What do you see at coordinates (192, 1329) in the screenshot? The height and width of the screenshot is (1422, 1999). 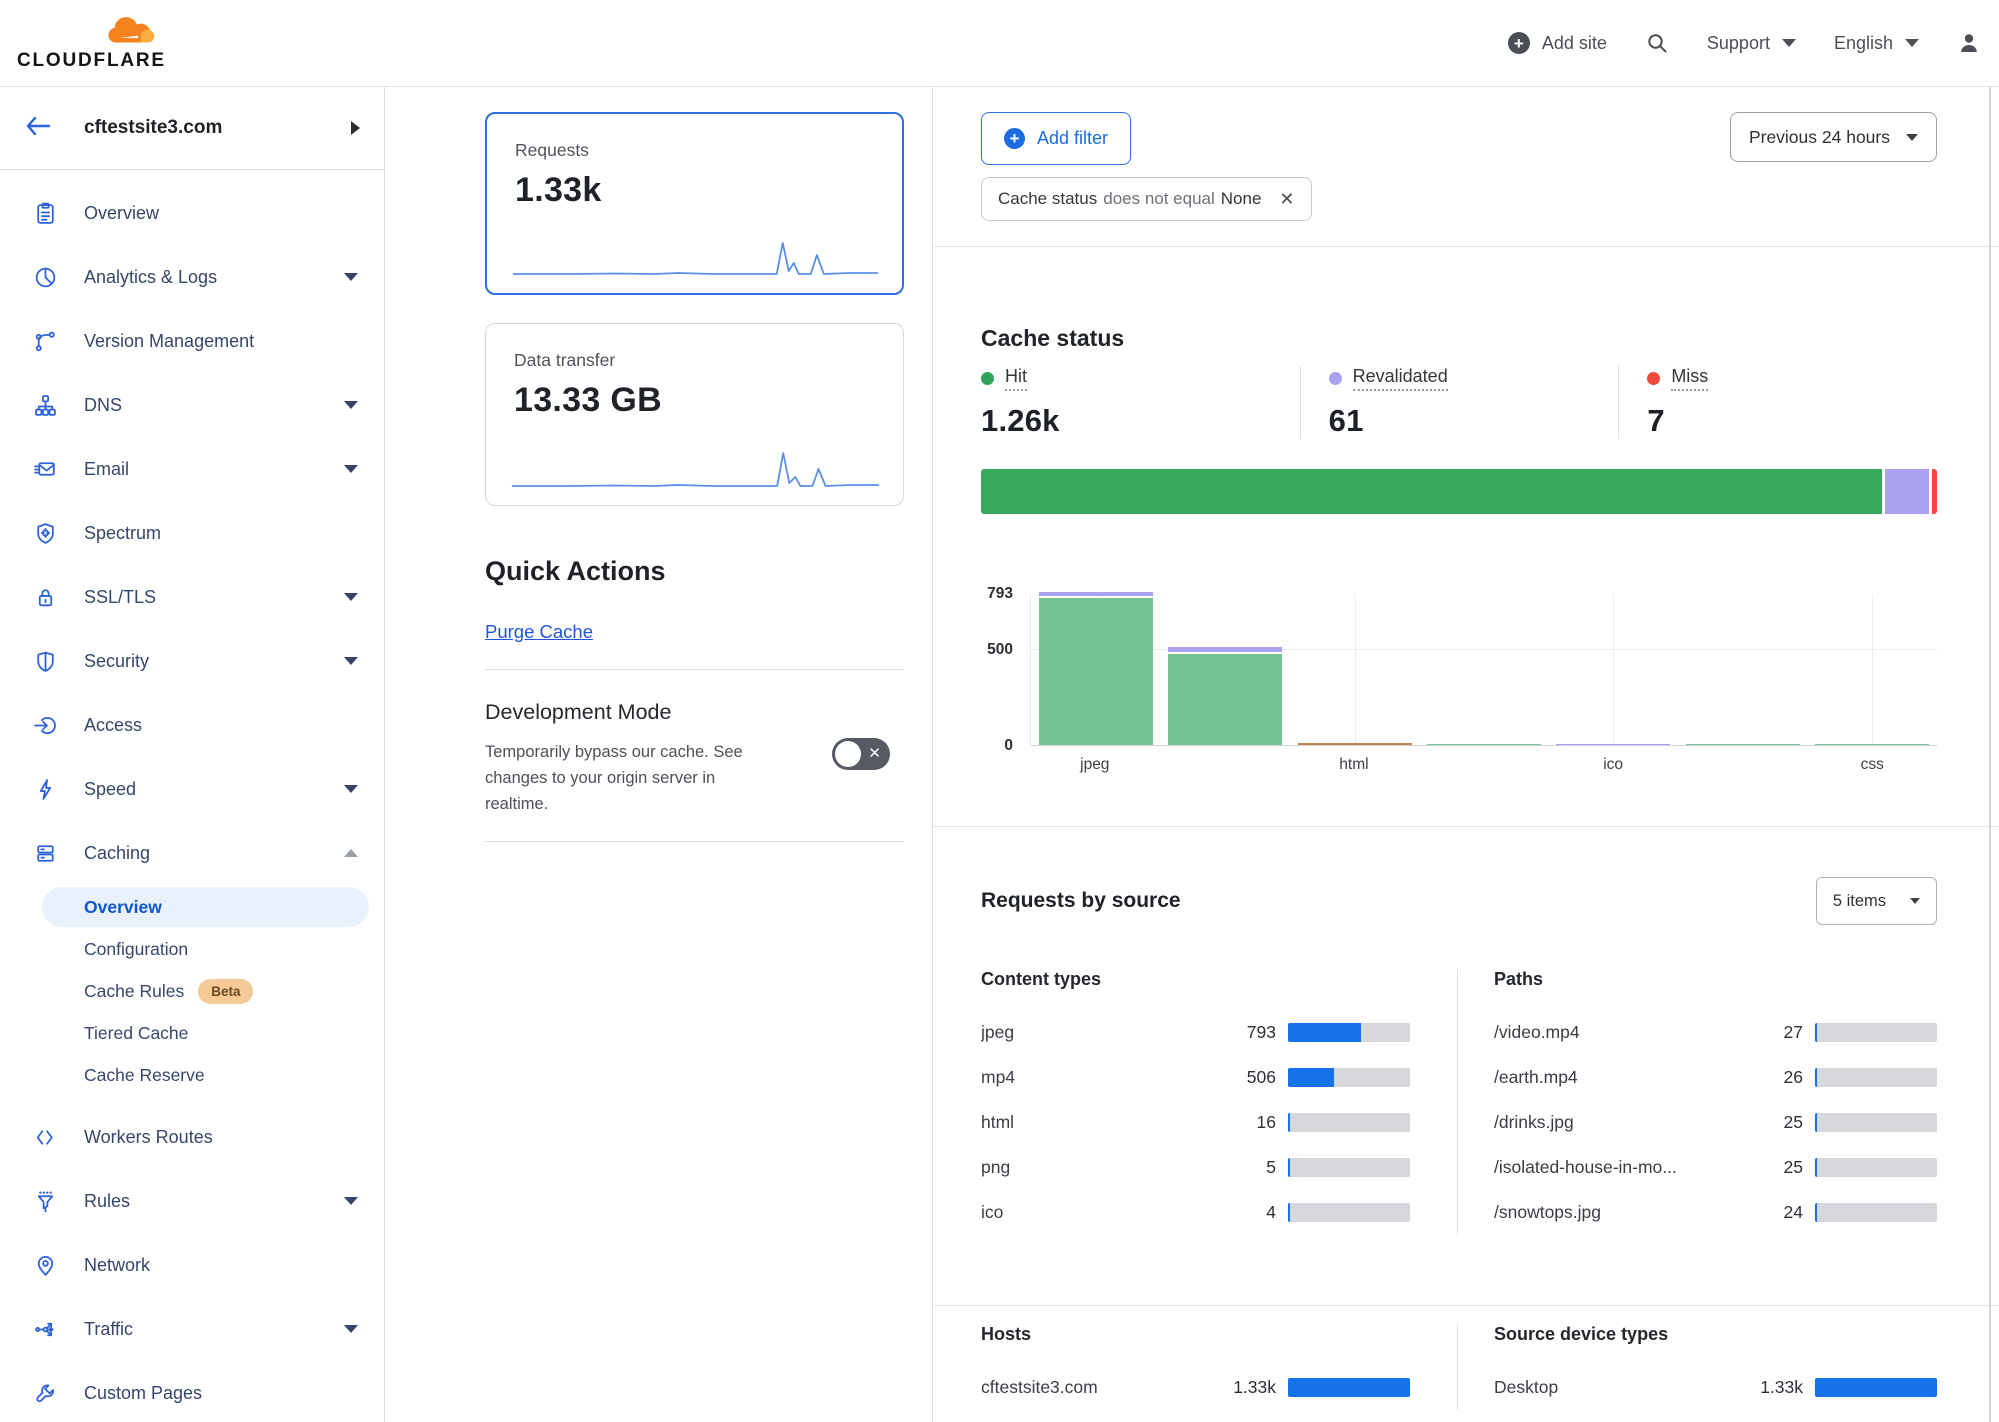 I see `sidebar-item-traffic: Traffic` at bounding box center [192, 1329].